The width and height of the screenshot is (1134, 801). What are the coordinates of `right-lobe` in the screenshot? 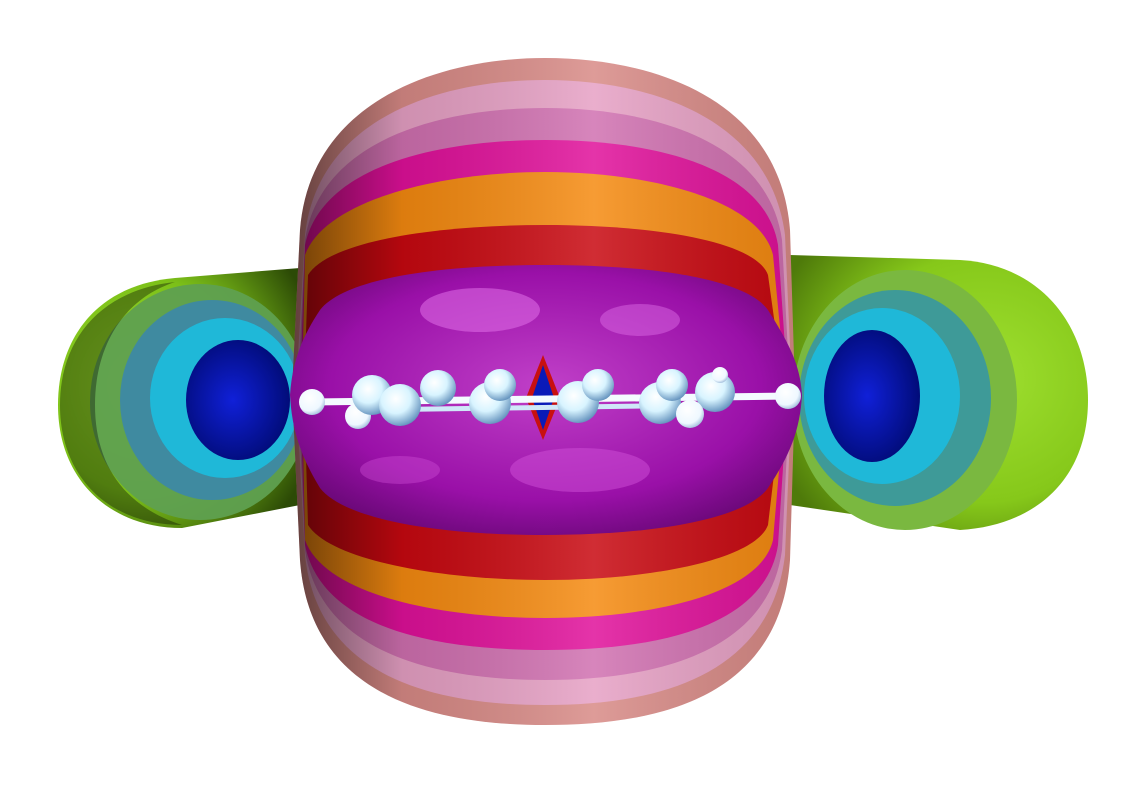 It's located at (939, 392).